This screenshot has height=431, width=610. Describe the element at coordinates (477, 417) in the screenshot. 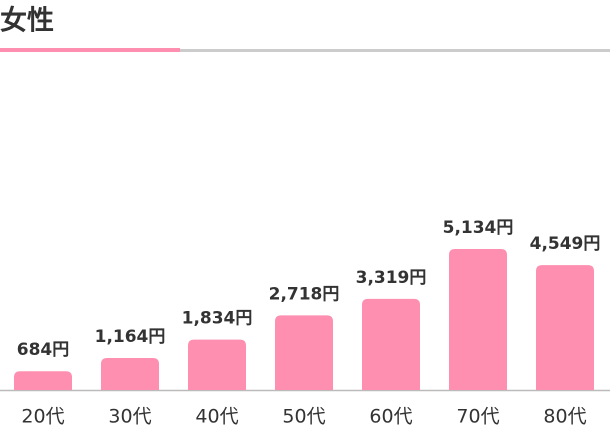

I see `x-tick-label: 70代` at that location.